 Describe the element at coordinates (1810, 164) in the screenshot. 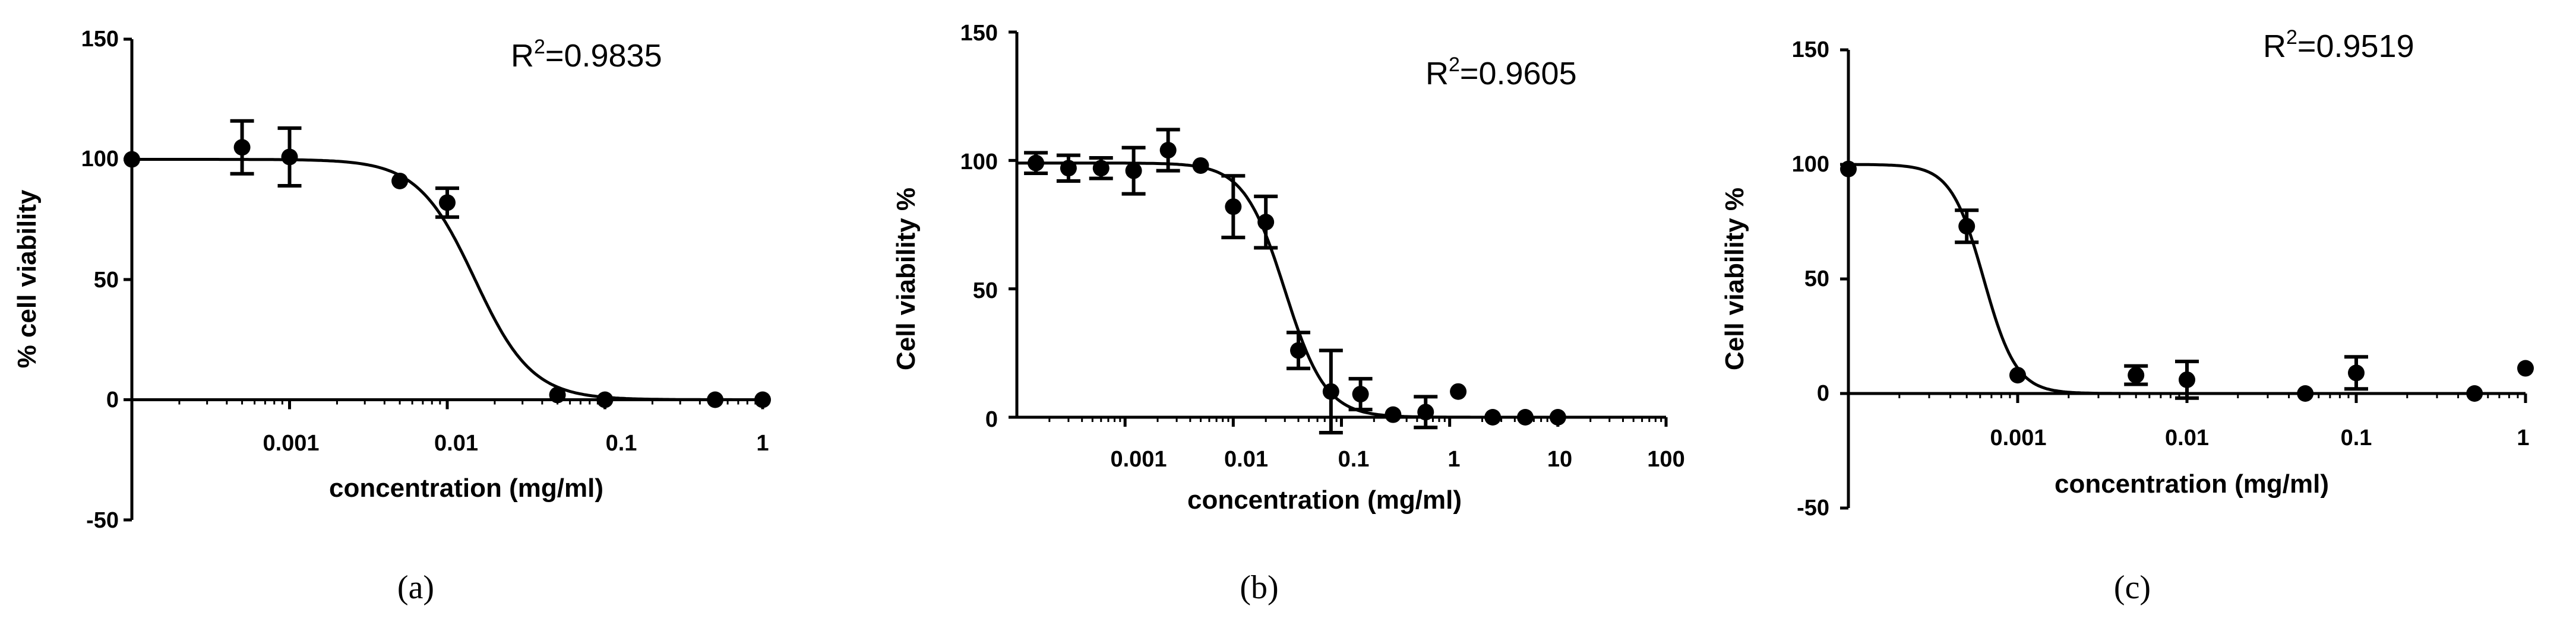

I see `y-tick-label-c-100: 100` at that location.